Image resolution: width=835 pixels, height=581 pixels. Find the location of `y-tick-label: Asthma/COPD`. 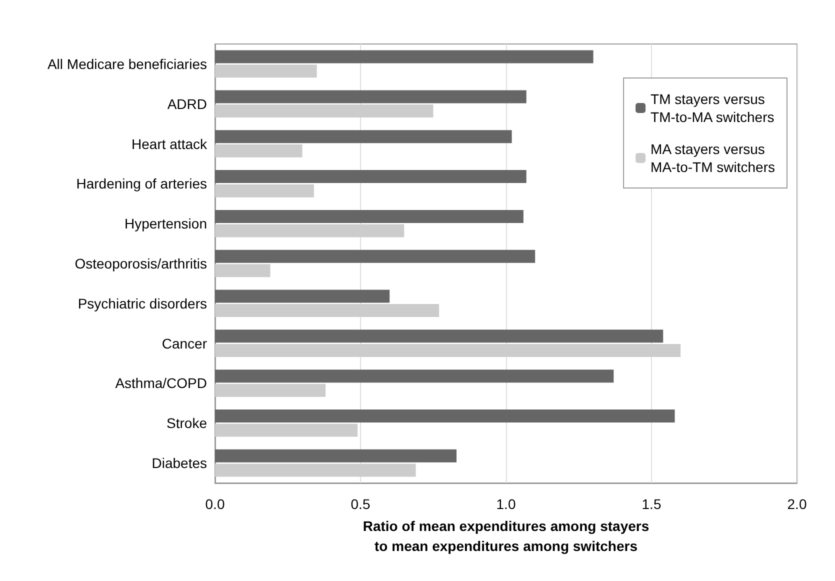

y-tick-label: Asthma/COPD is located at coordinates (161, 383).